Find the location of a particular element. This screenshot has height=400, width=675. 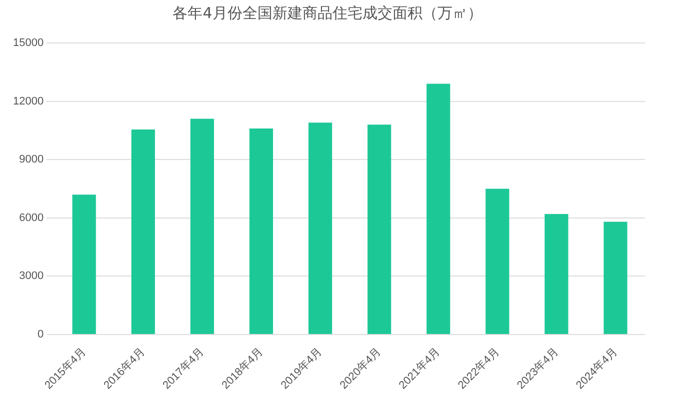

y-tick-label: 9000 is located at coordinates (31, 160).